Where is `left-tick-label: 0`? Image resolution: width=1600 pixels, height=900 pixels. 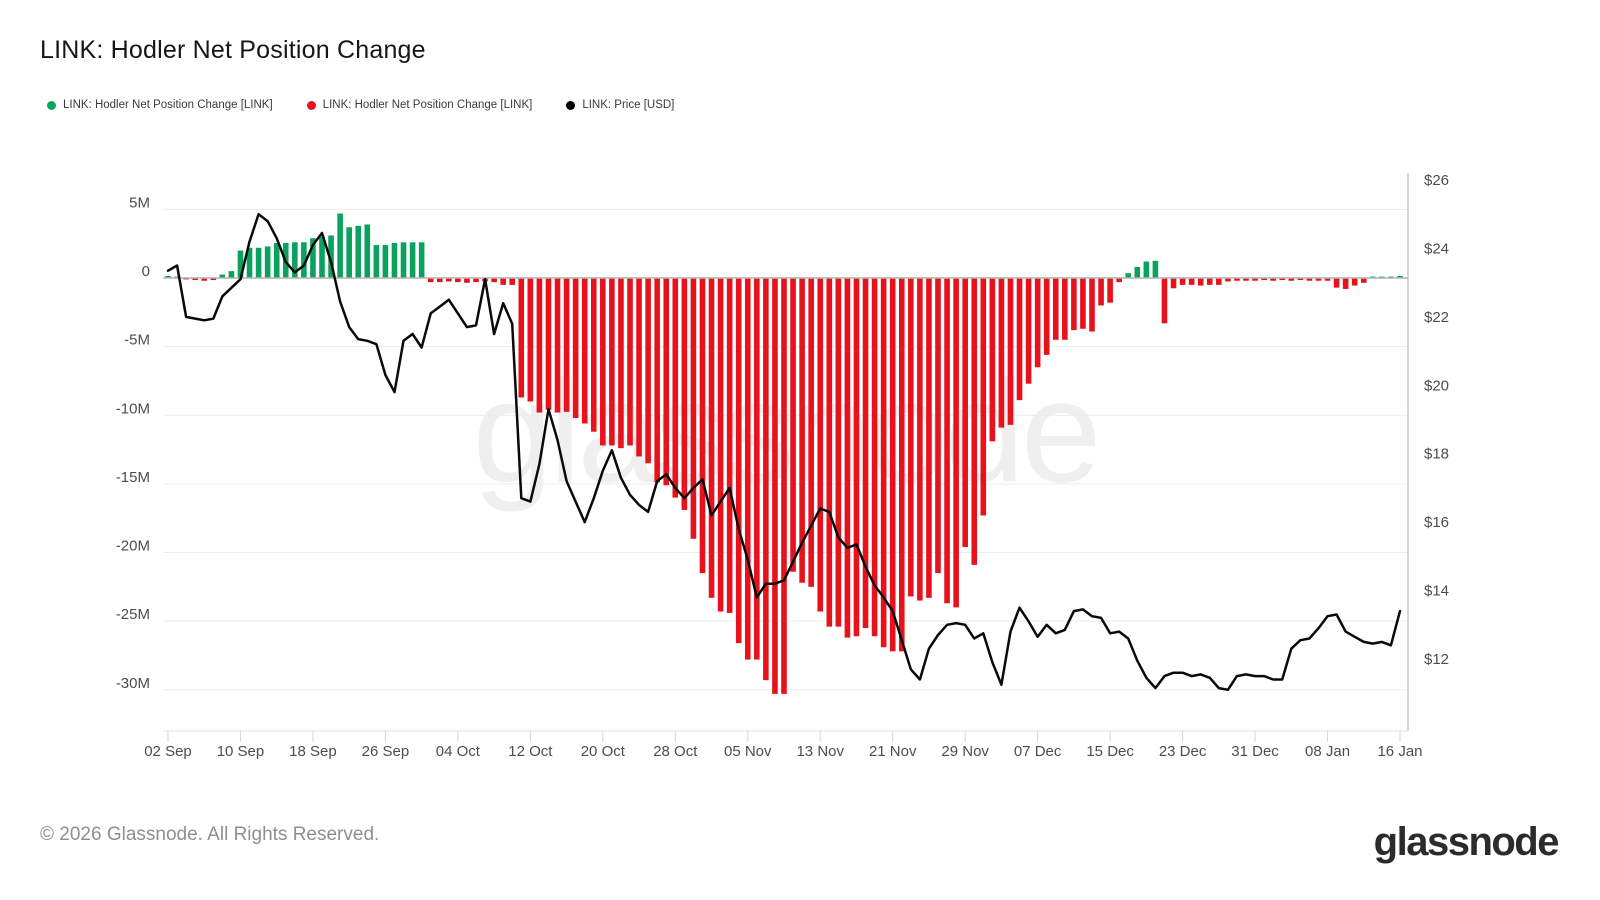
left-tick-label: 0 is located at coordinates (146, 271).